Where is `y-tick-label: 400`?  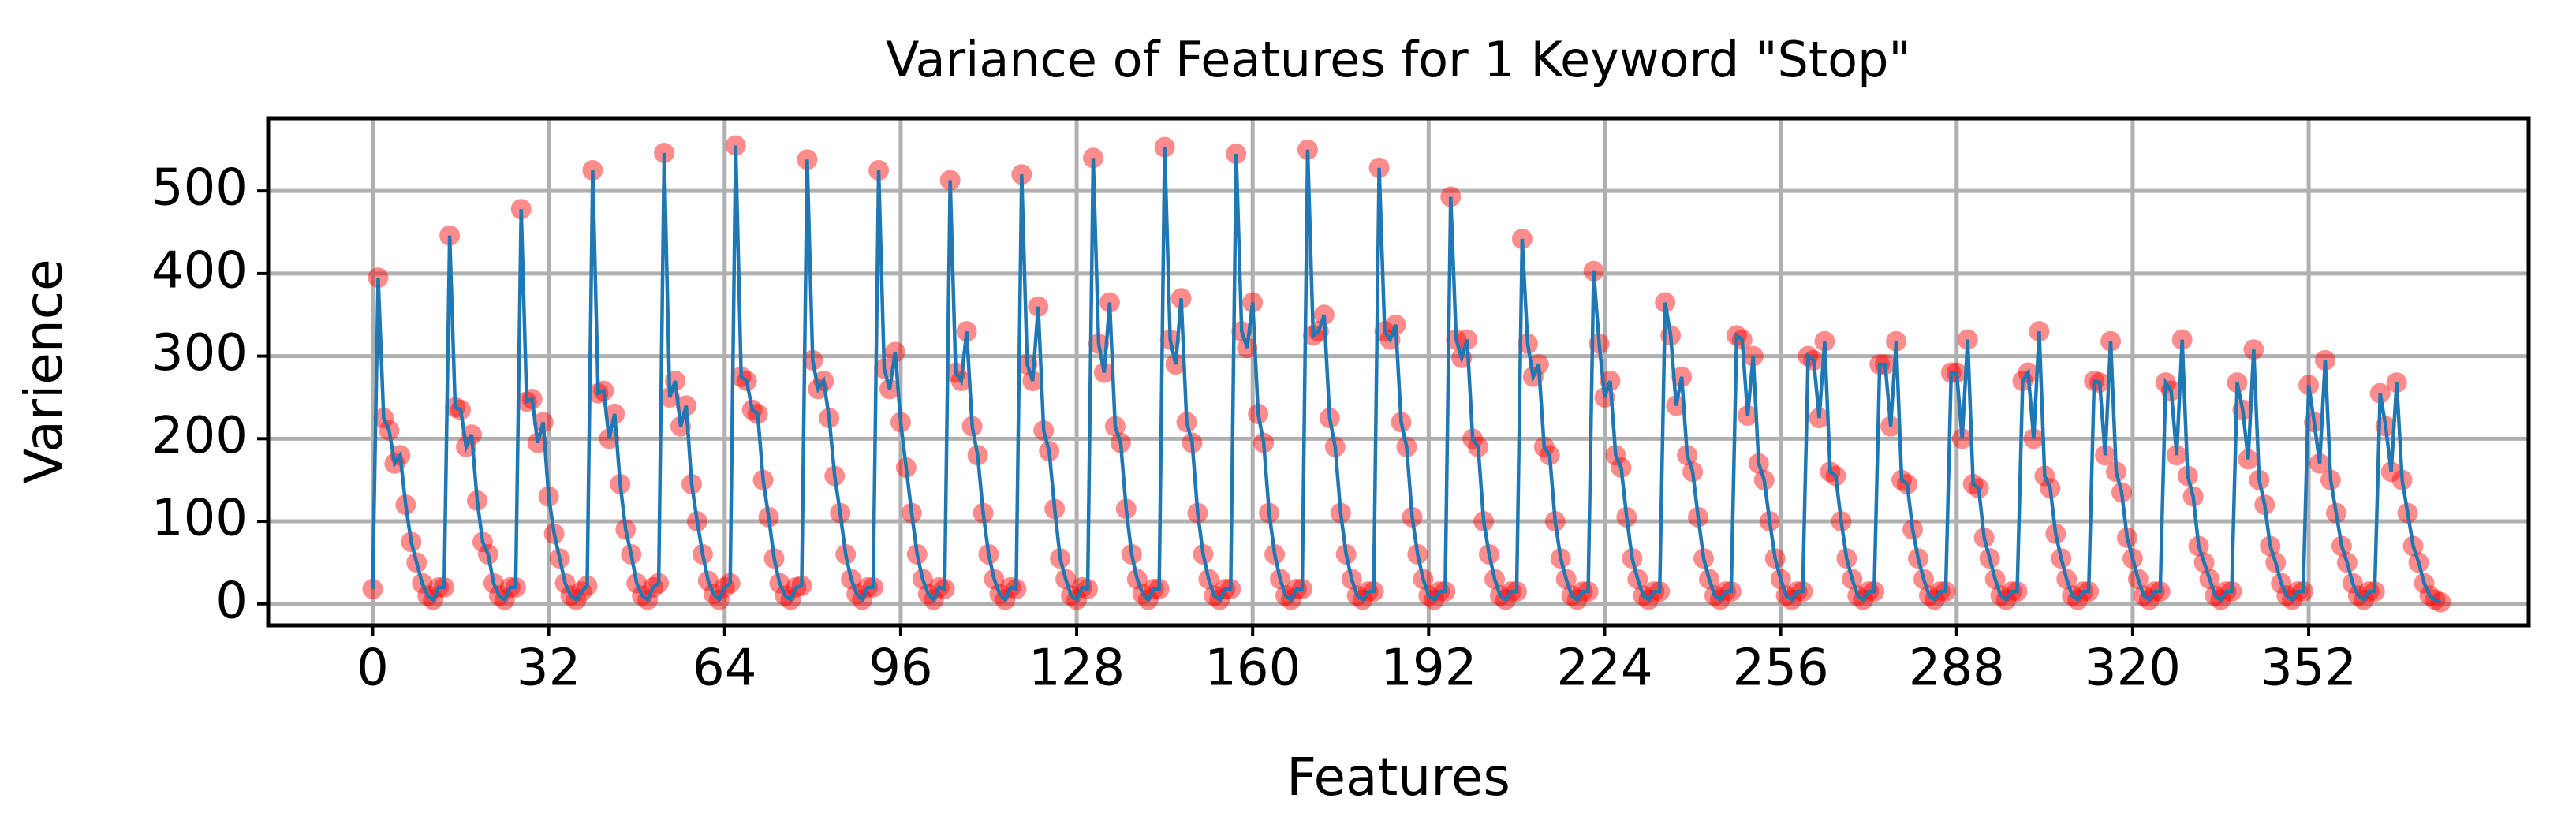 y-tick-label: 400 is located at coordinates (199, 271).